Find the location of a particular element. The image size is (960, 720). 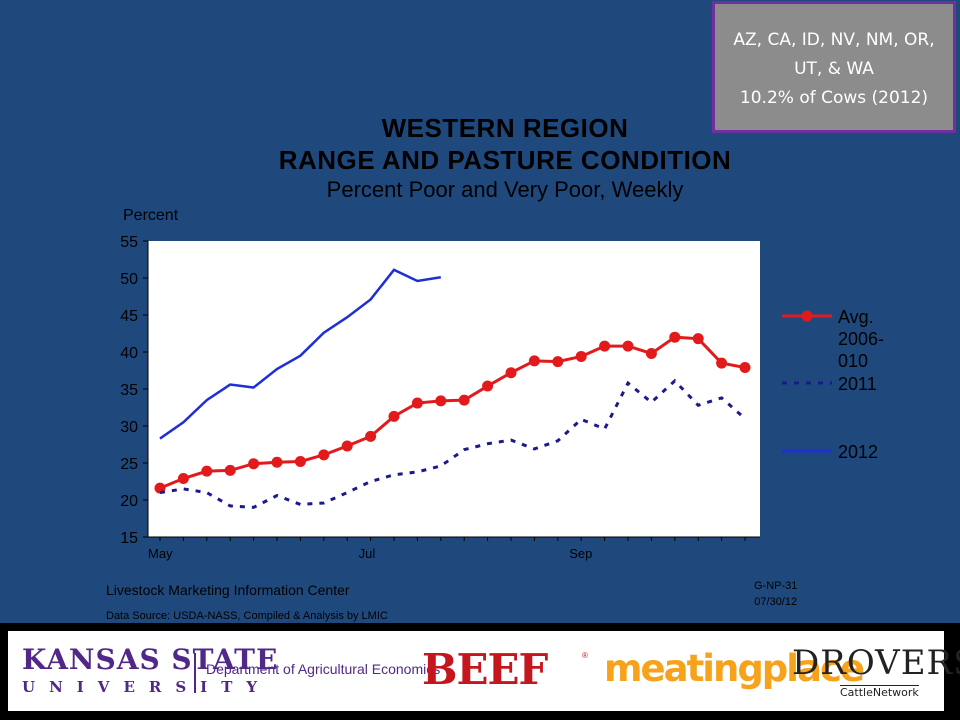

legend-label: 2011 is located at coordinates (857, 384).